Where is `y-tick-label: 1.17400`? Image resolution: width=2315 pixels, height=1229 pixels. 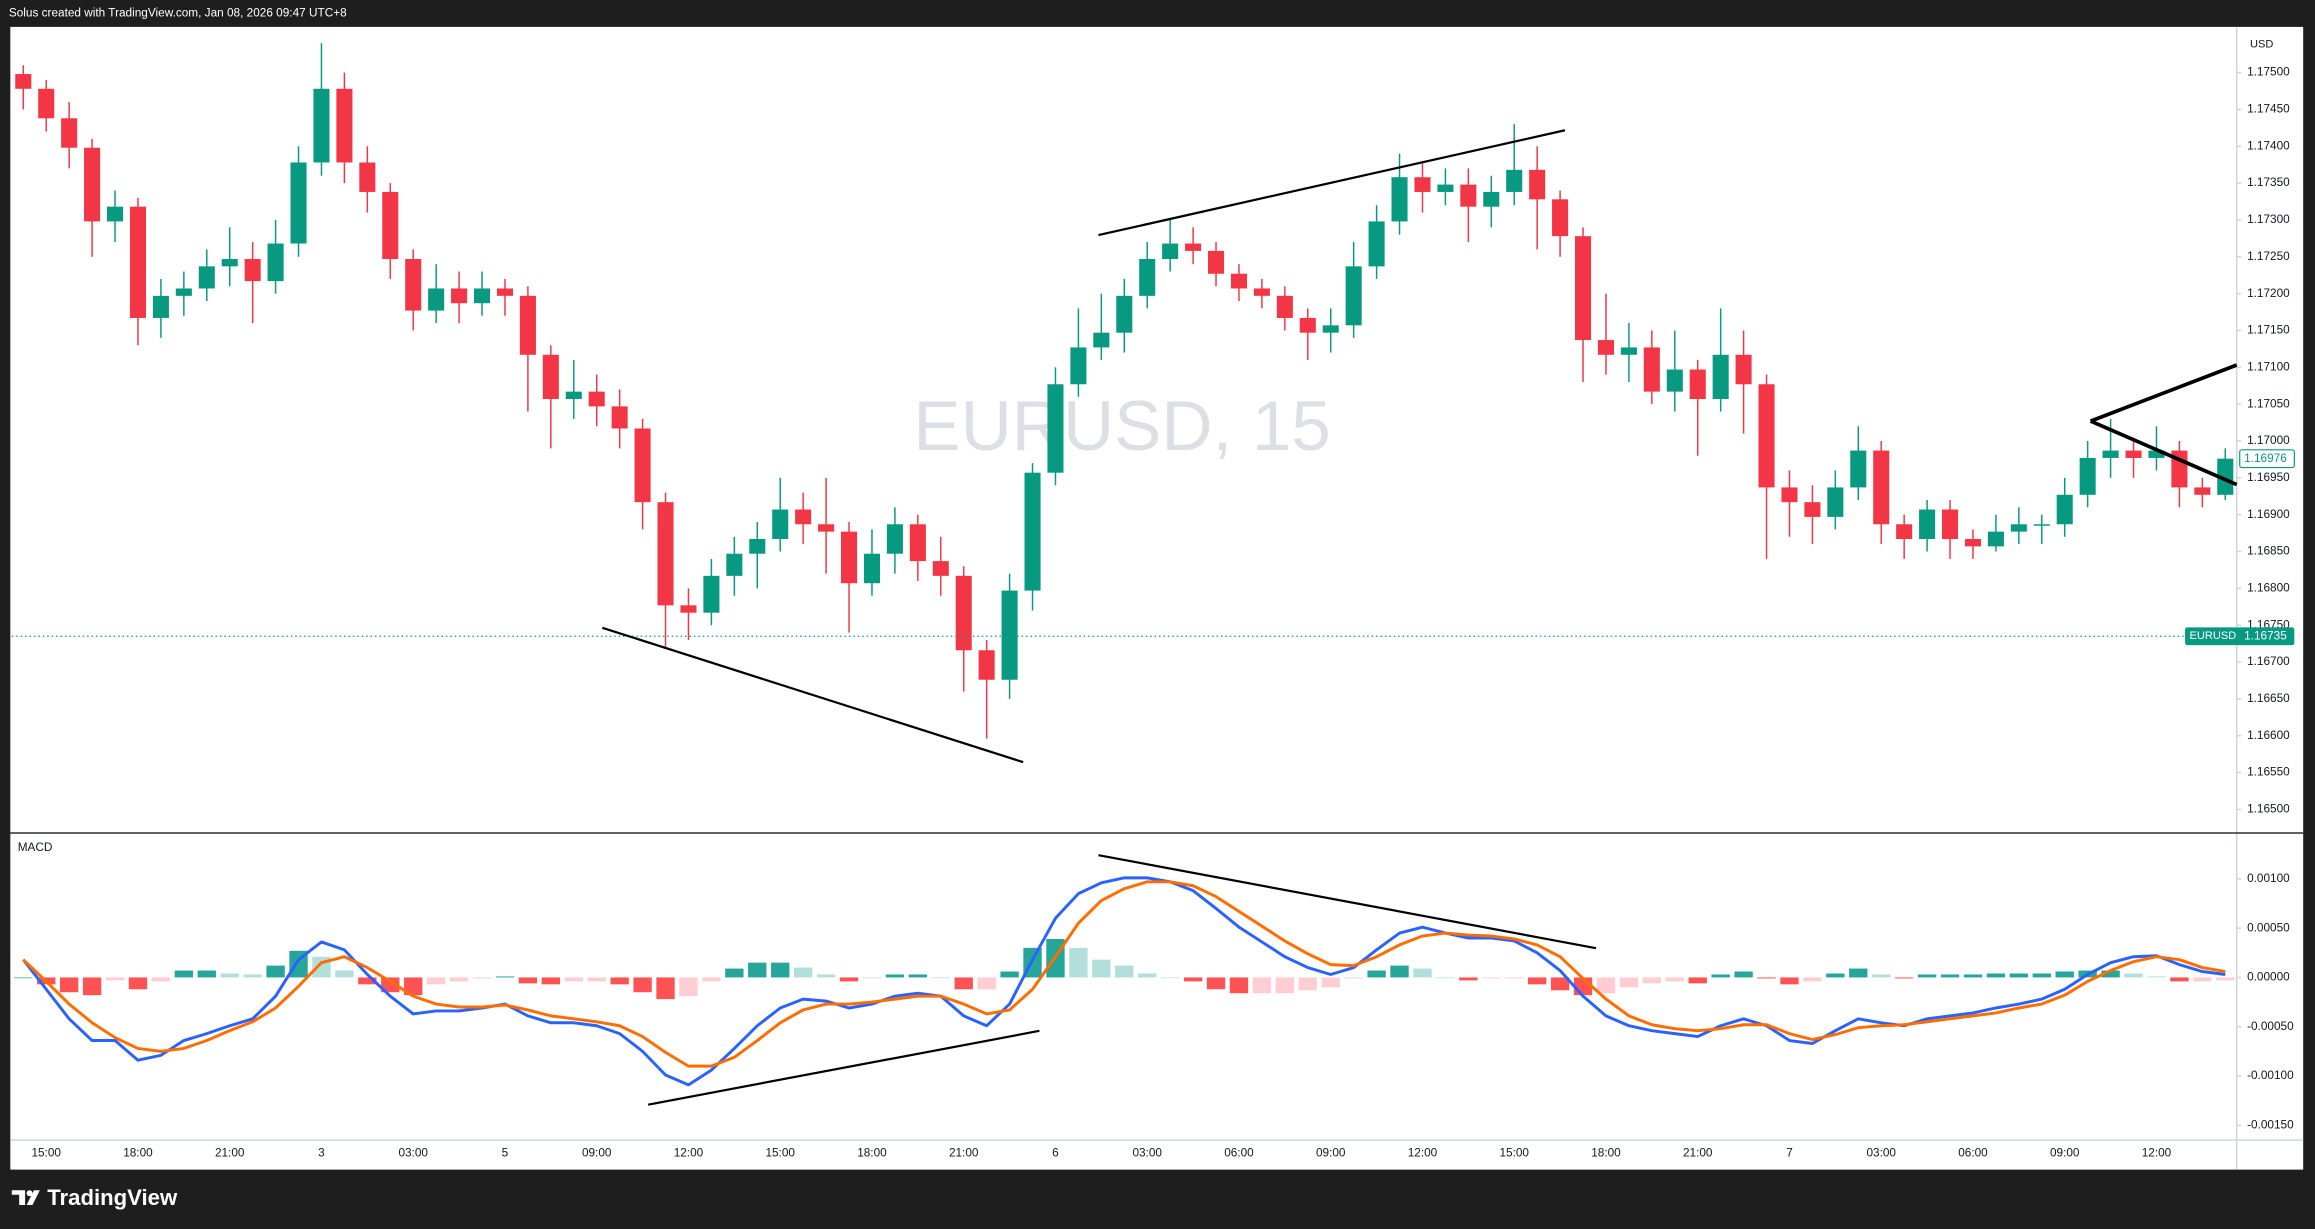 y-tick-label: 1.17400 is located at coordinates (2268, 145).